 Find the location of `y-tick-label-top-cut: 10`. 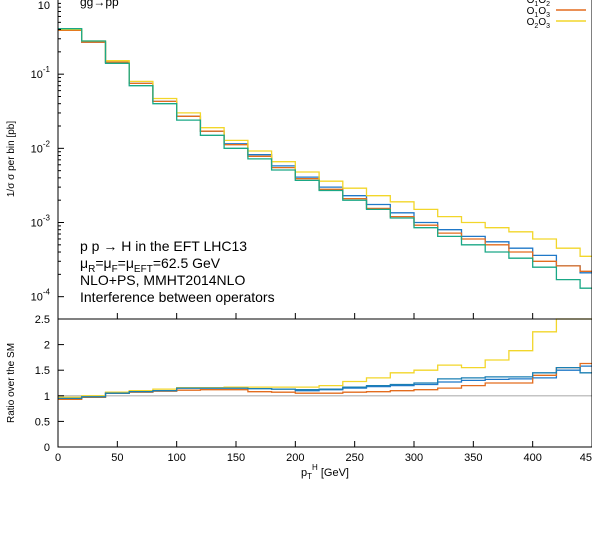

y-tick-label-top-cut: 10 is located at coordinates (44, 6).